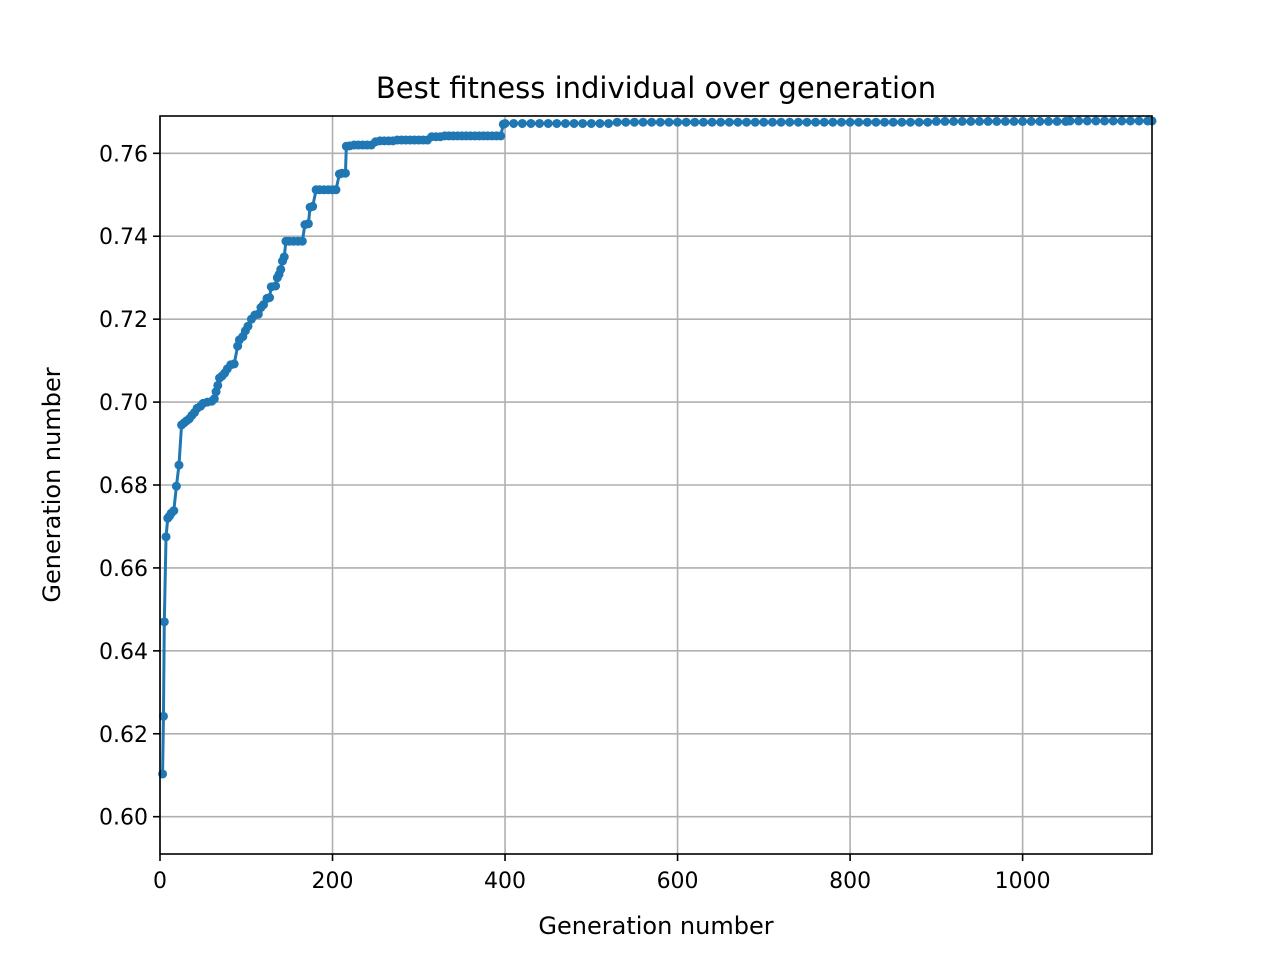 Image resolution: width=1280 pixels, height=965 pixels. What do you see at coordinates (123, 569) in the screenshot?
I see `y-tick-label: 0.66` at bounding box center [123, 569].